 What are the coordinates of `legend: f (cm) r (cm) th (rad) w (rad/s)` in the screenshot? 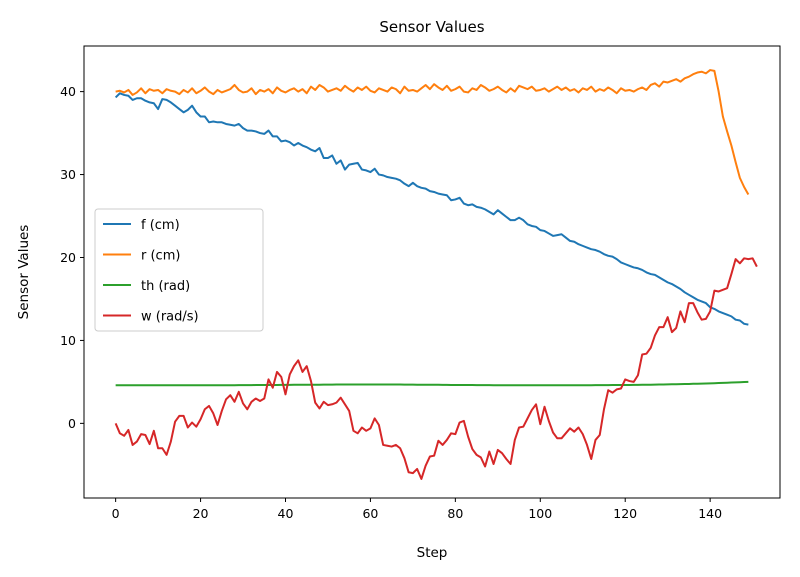 It's located at (179, 270).